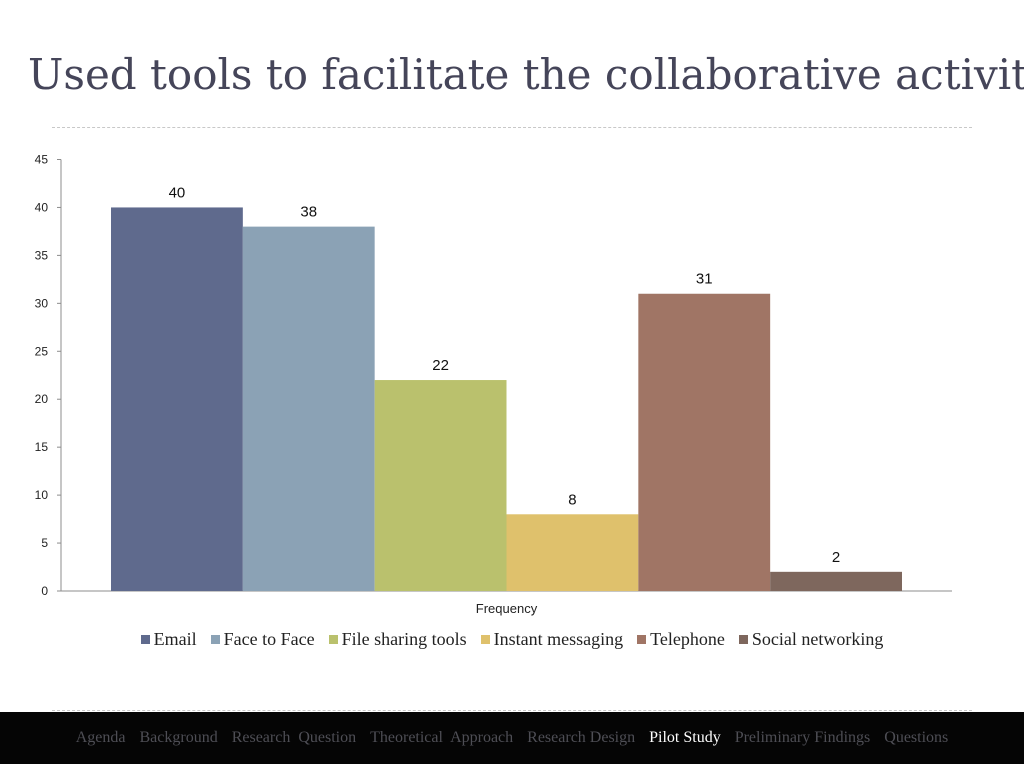 The image size is (1024, 768). I want to click on data-label: 2, so click(836, 557).